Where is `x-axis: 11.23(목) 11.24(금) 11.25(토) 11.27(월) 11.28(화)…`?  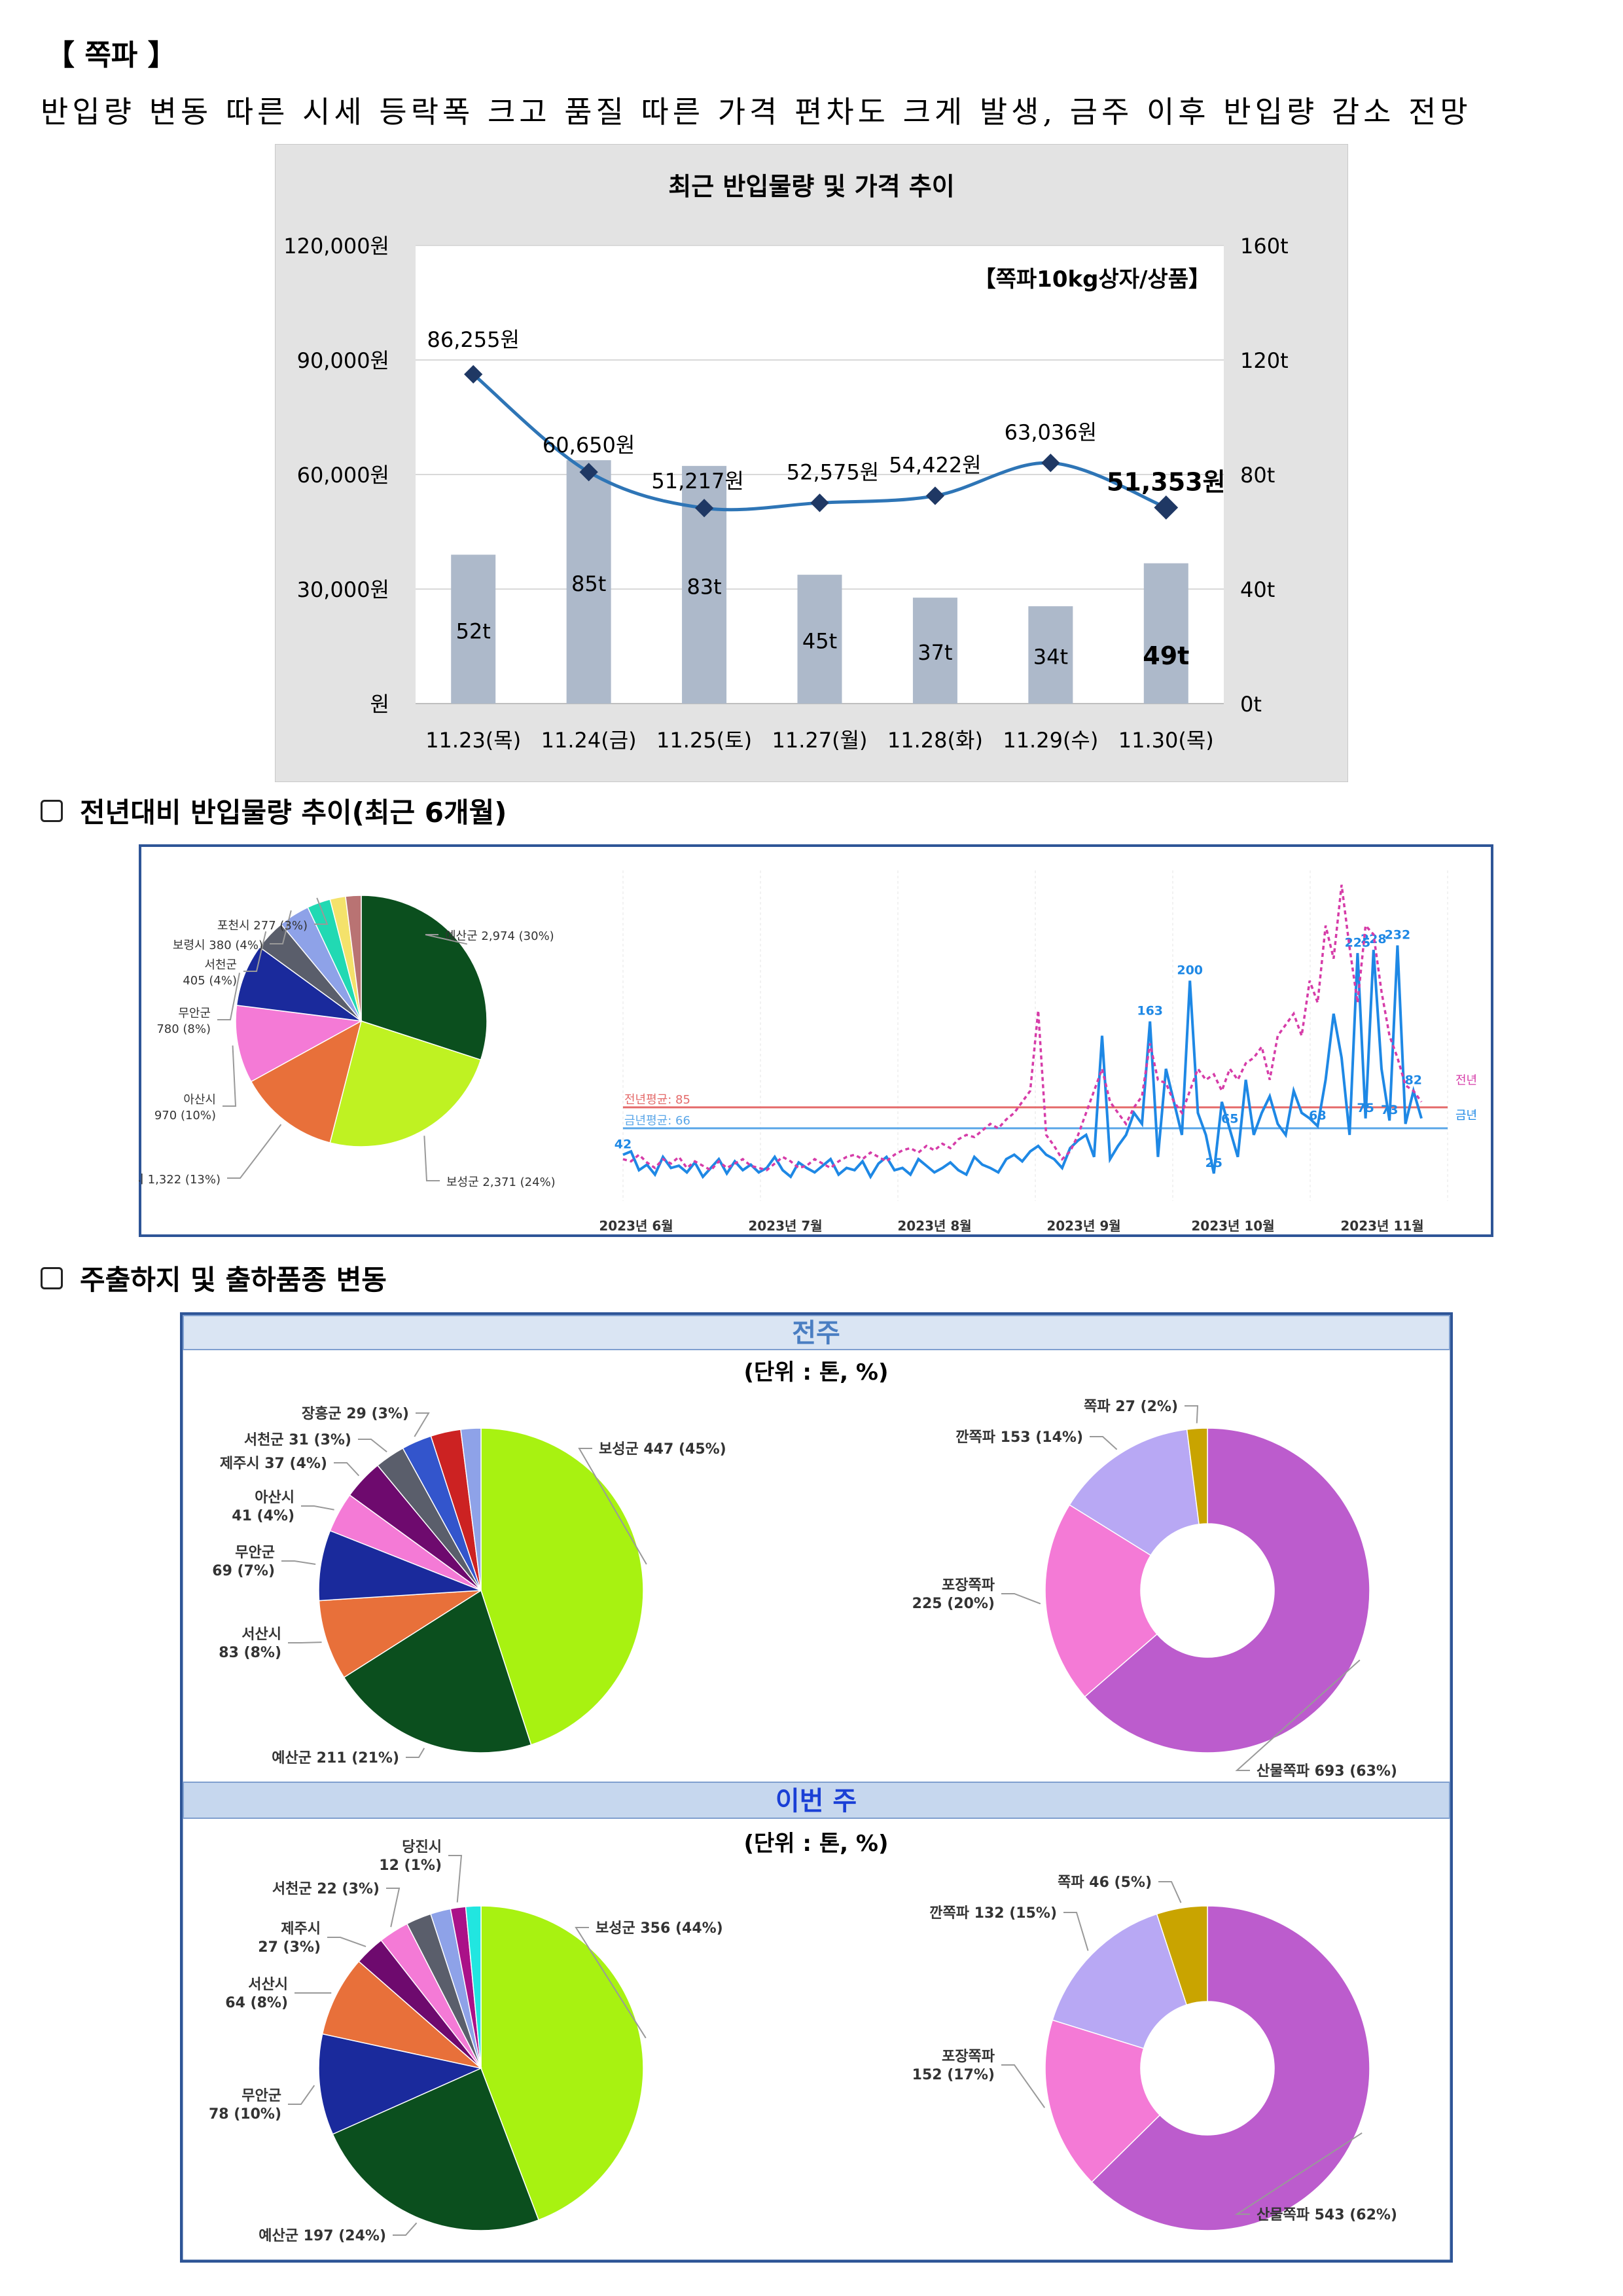
x-axis: 11.23(목) 11.24(금) 11.25(토) 11.27(월) 11.28(화)… is located at coordinates (820, 740).